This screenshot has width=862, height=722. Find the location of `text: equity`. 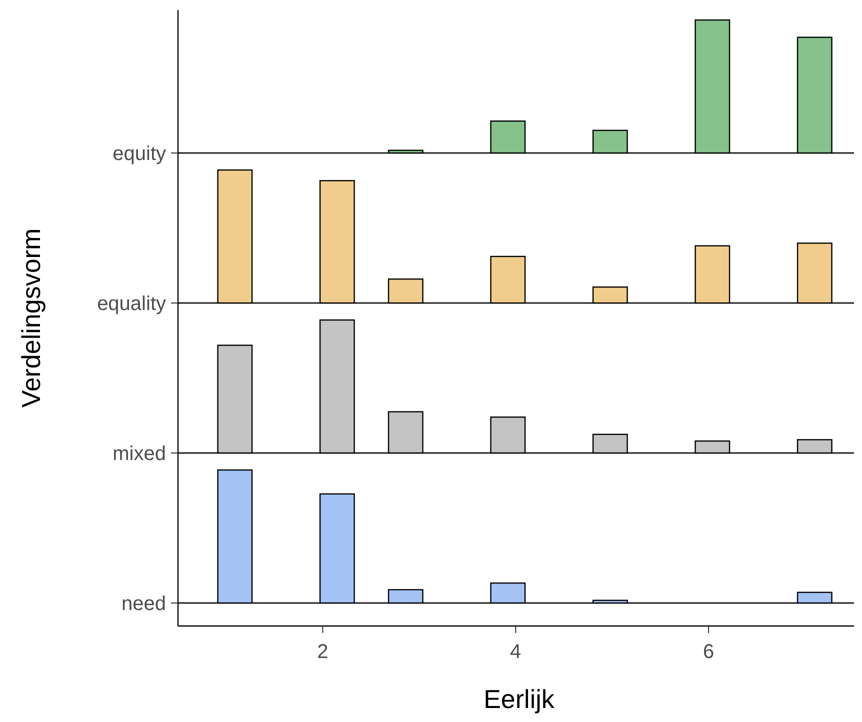

text: equity is located at coordinates (139, 154).